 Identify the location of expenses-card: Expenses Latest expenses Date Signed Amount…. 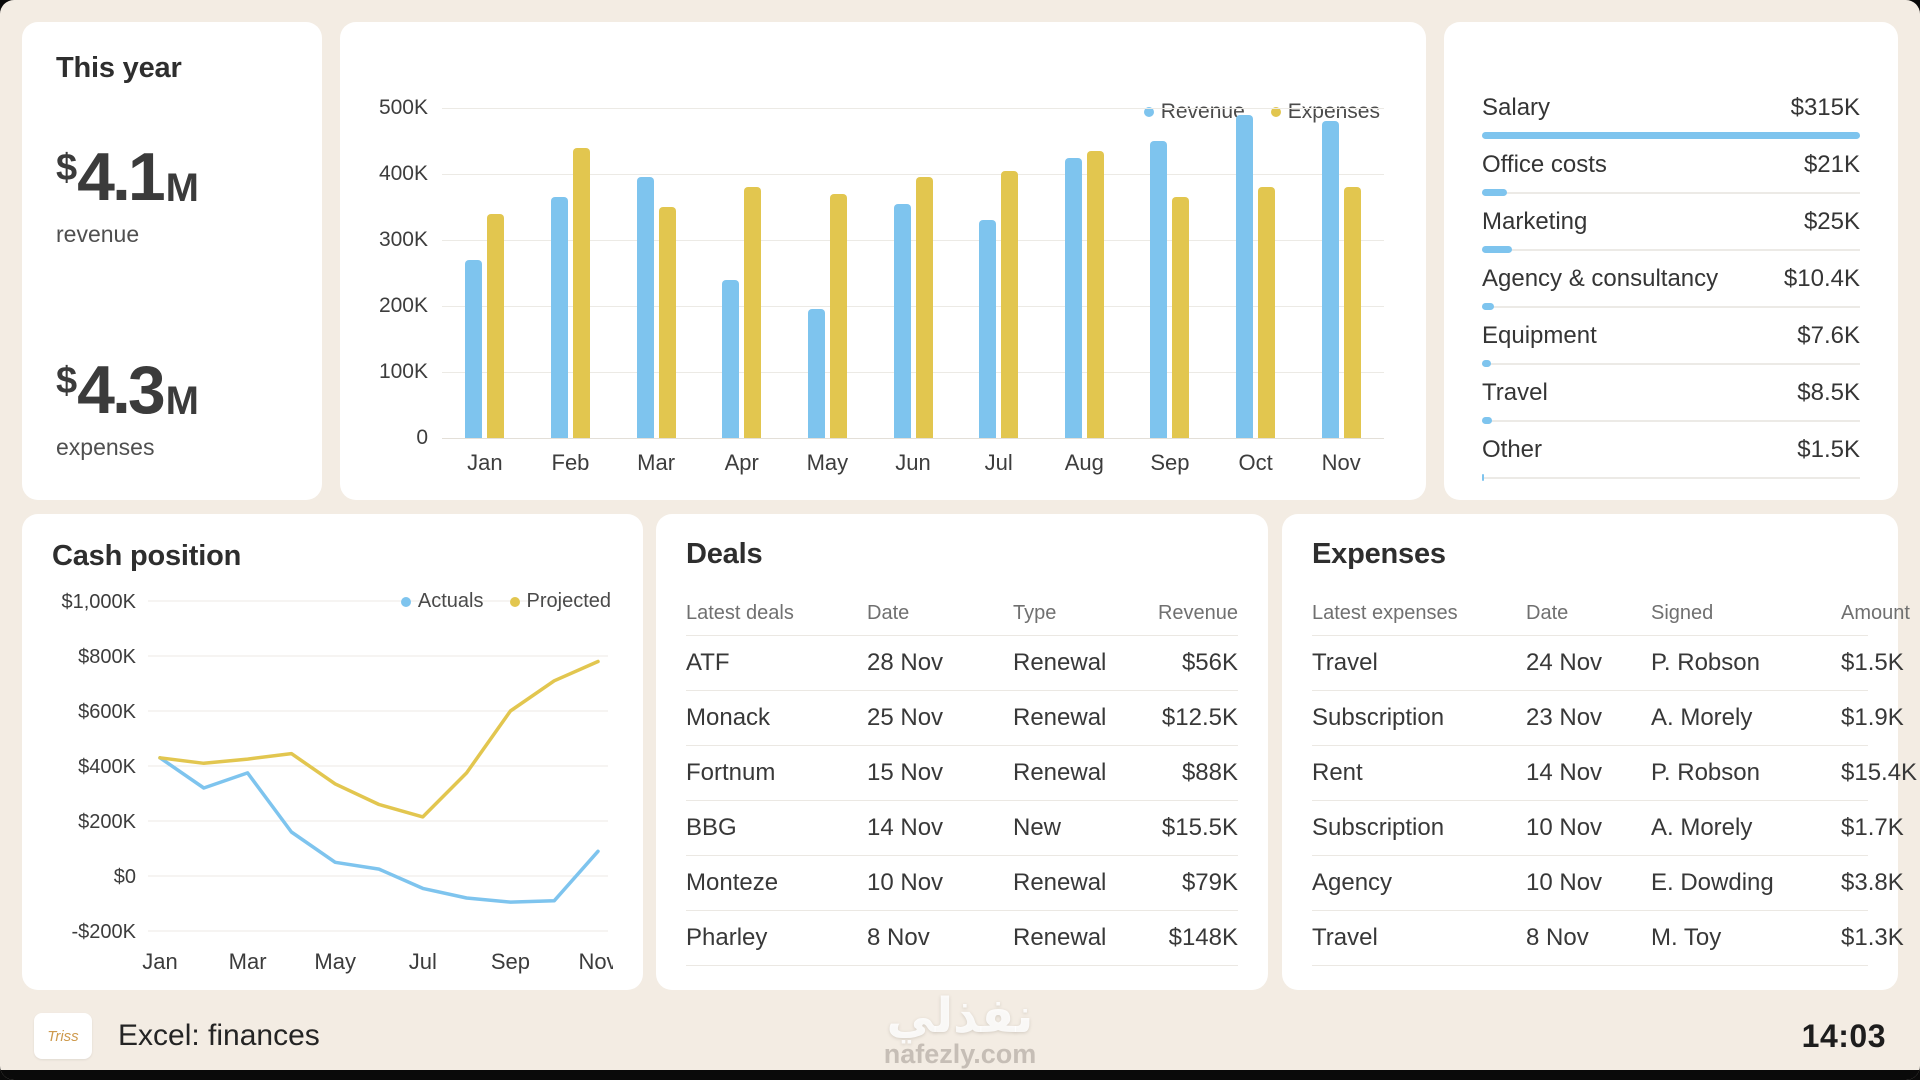
(1599, 752).